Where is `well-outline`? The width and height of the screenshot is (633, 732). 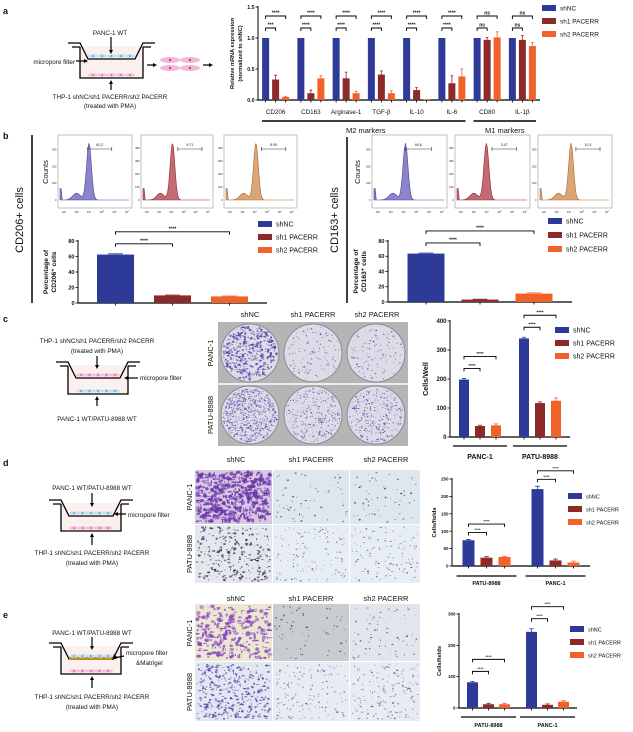
well-outline is located at coordinates (91, 518).